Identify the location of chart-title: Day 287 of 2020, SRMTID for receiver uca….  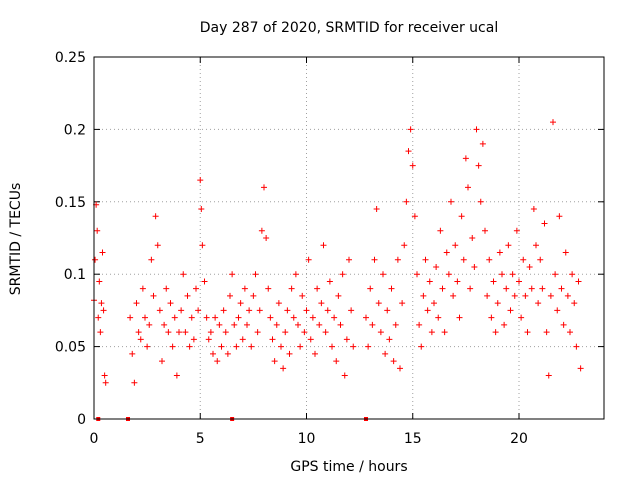
(349, 28).